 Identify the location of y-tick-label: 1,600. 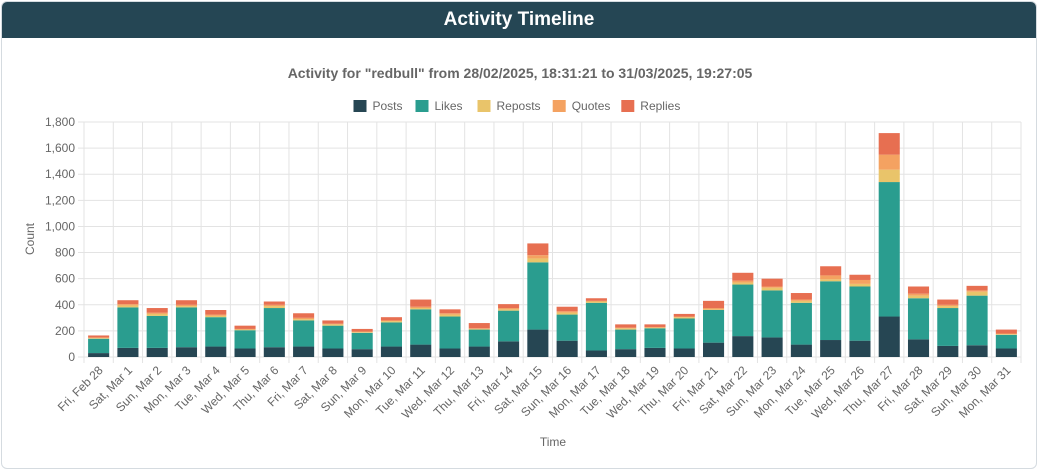
(60, 148).